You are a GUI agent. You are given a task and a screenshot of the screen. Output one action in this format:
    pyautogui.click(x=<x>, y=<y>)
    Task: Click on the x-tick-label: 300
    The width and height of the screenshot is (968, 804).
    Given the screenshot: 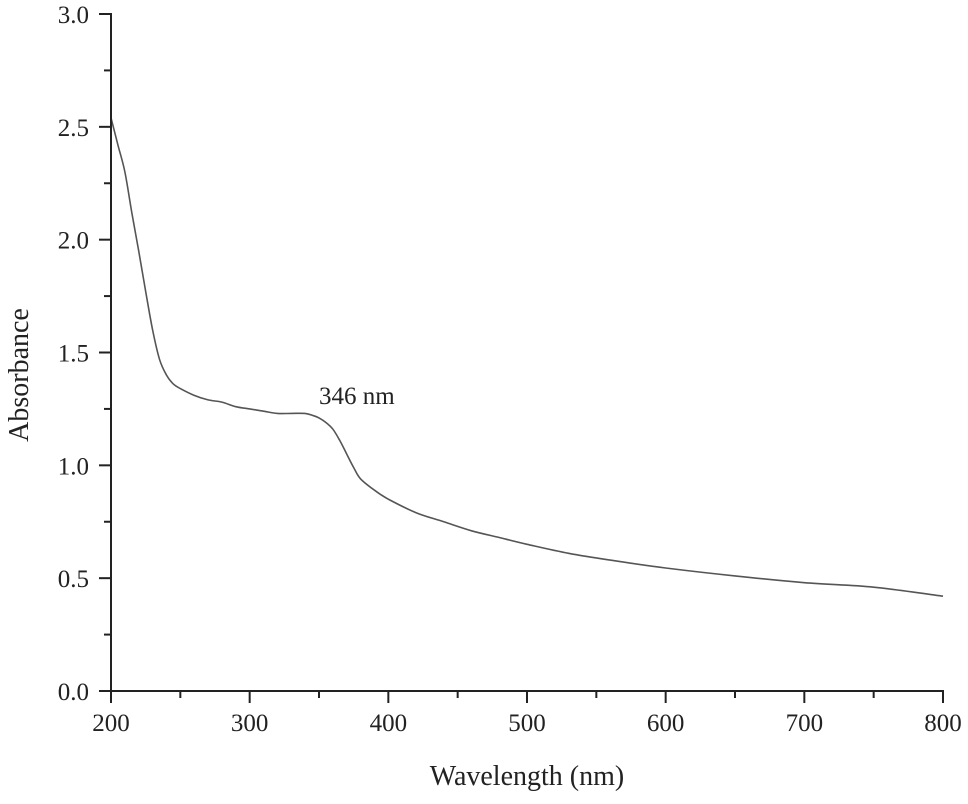 What is the action you would take?
    pyautogui.click(x=250, y=723)
    